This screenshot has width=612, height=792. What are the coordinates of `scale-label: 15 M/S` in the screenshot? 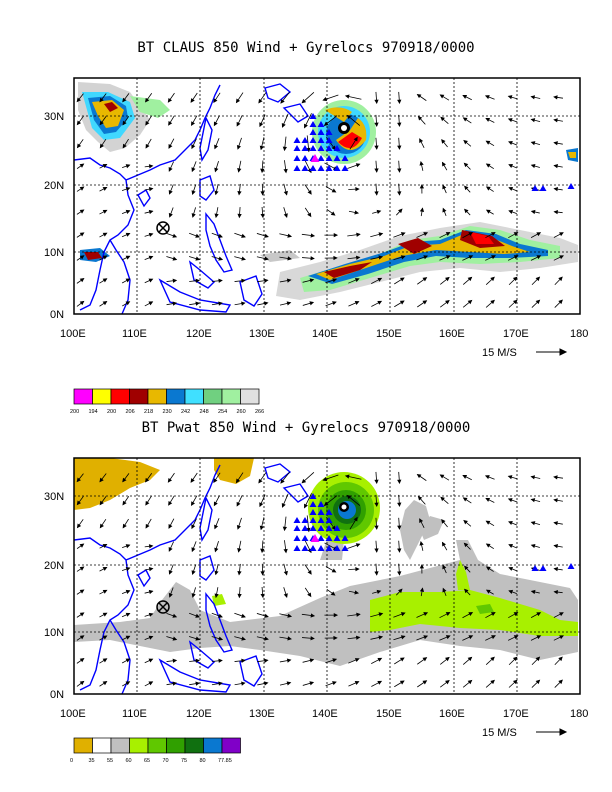 It's located at (499, 353).